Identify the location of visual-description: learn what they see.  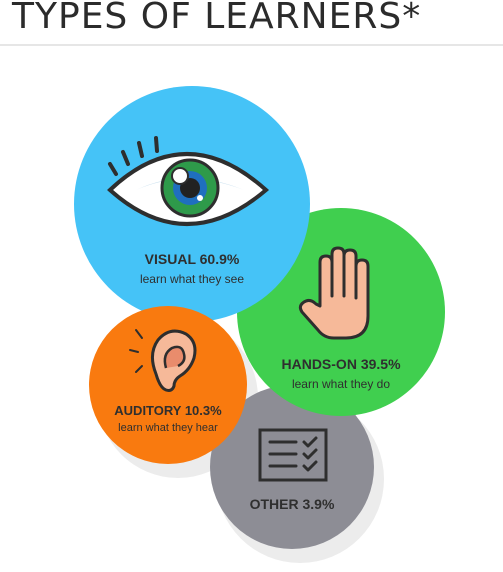
(192, 279).